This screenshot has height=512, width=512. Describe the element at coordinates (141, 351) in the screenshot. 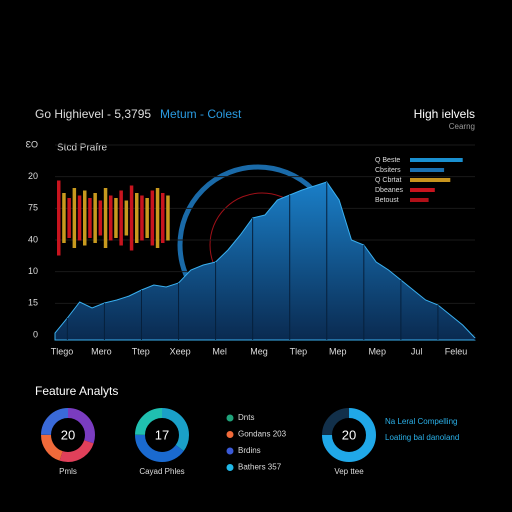

I see `x-tick-label: Ttep` at that location.